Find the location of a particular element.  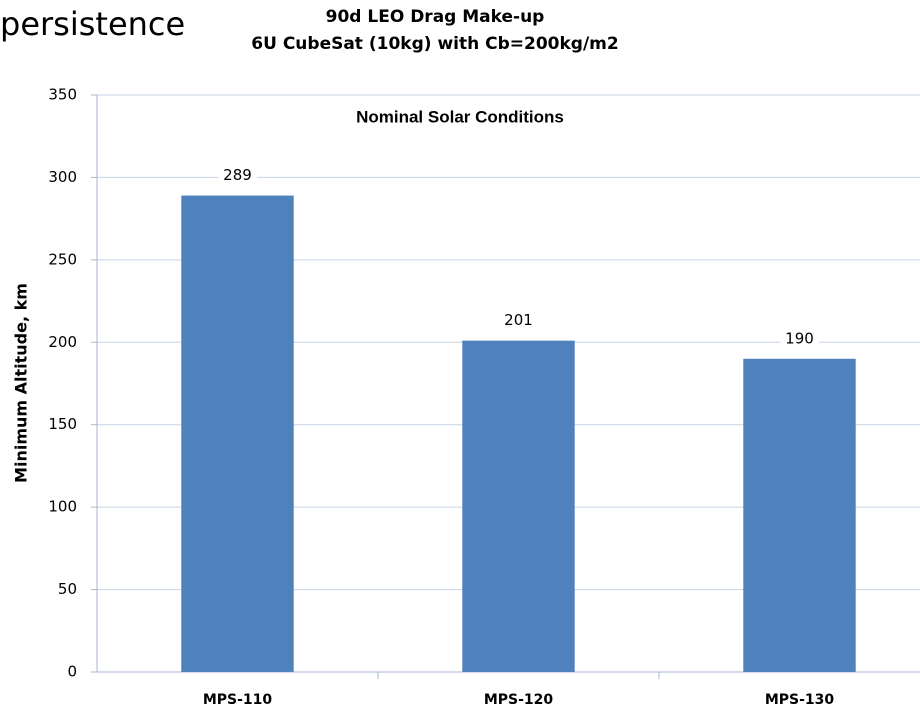

y-tick-label: 300 is located at coordinates (62, 177).